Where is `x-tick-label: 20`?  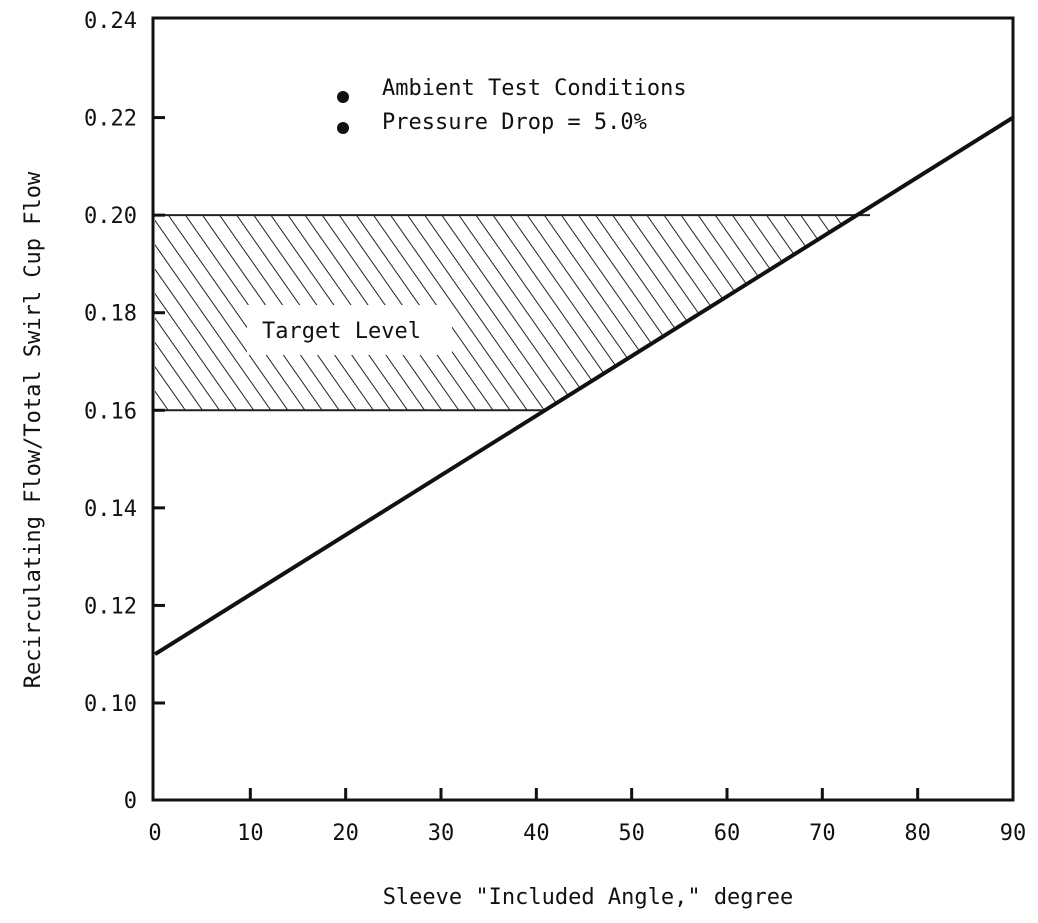
x-tick-label: 20 is located at coordinates (345, 833).